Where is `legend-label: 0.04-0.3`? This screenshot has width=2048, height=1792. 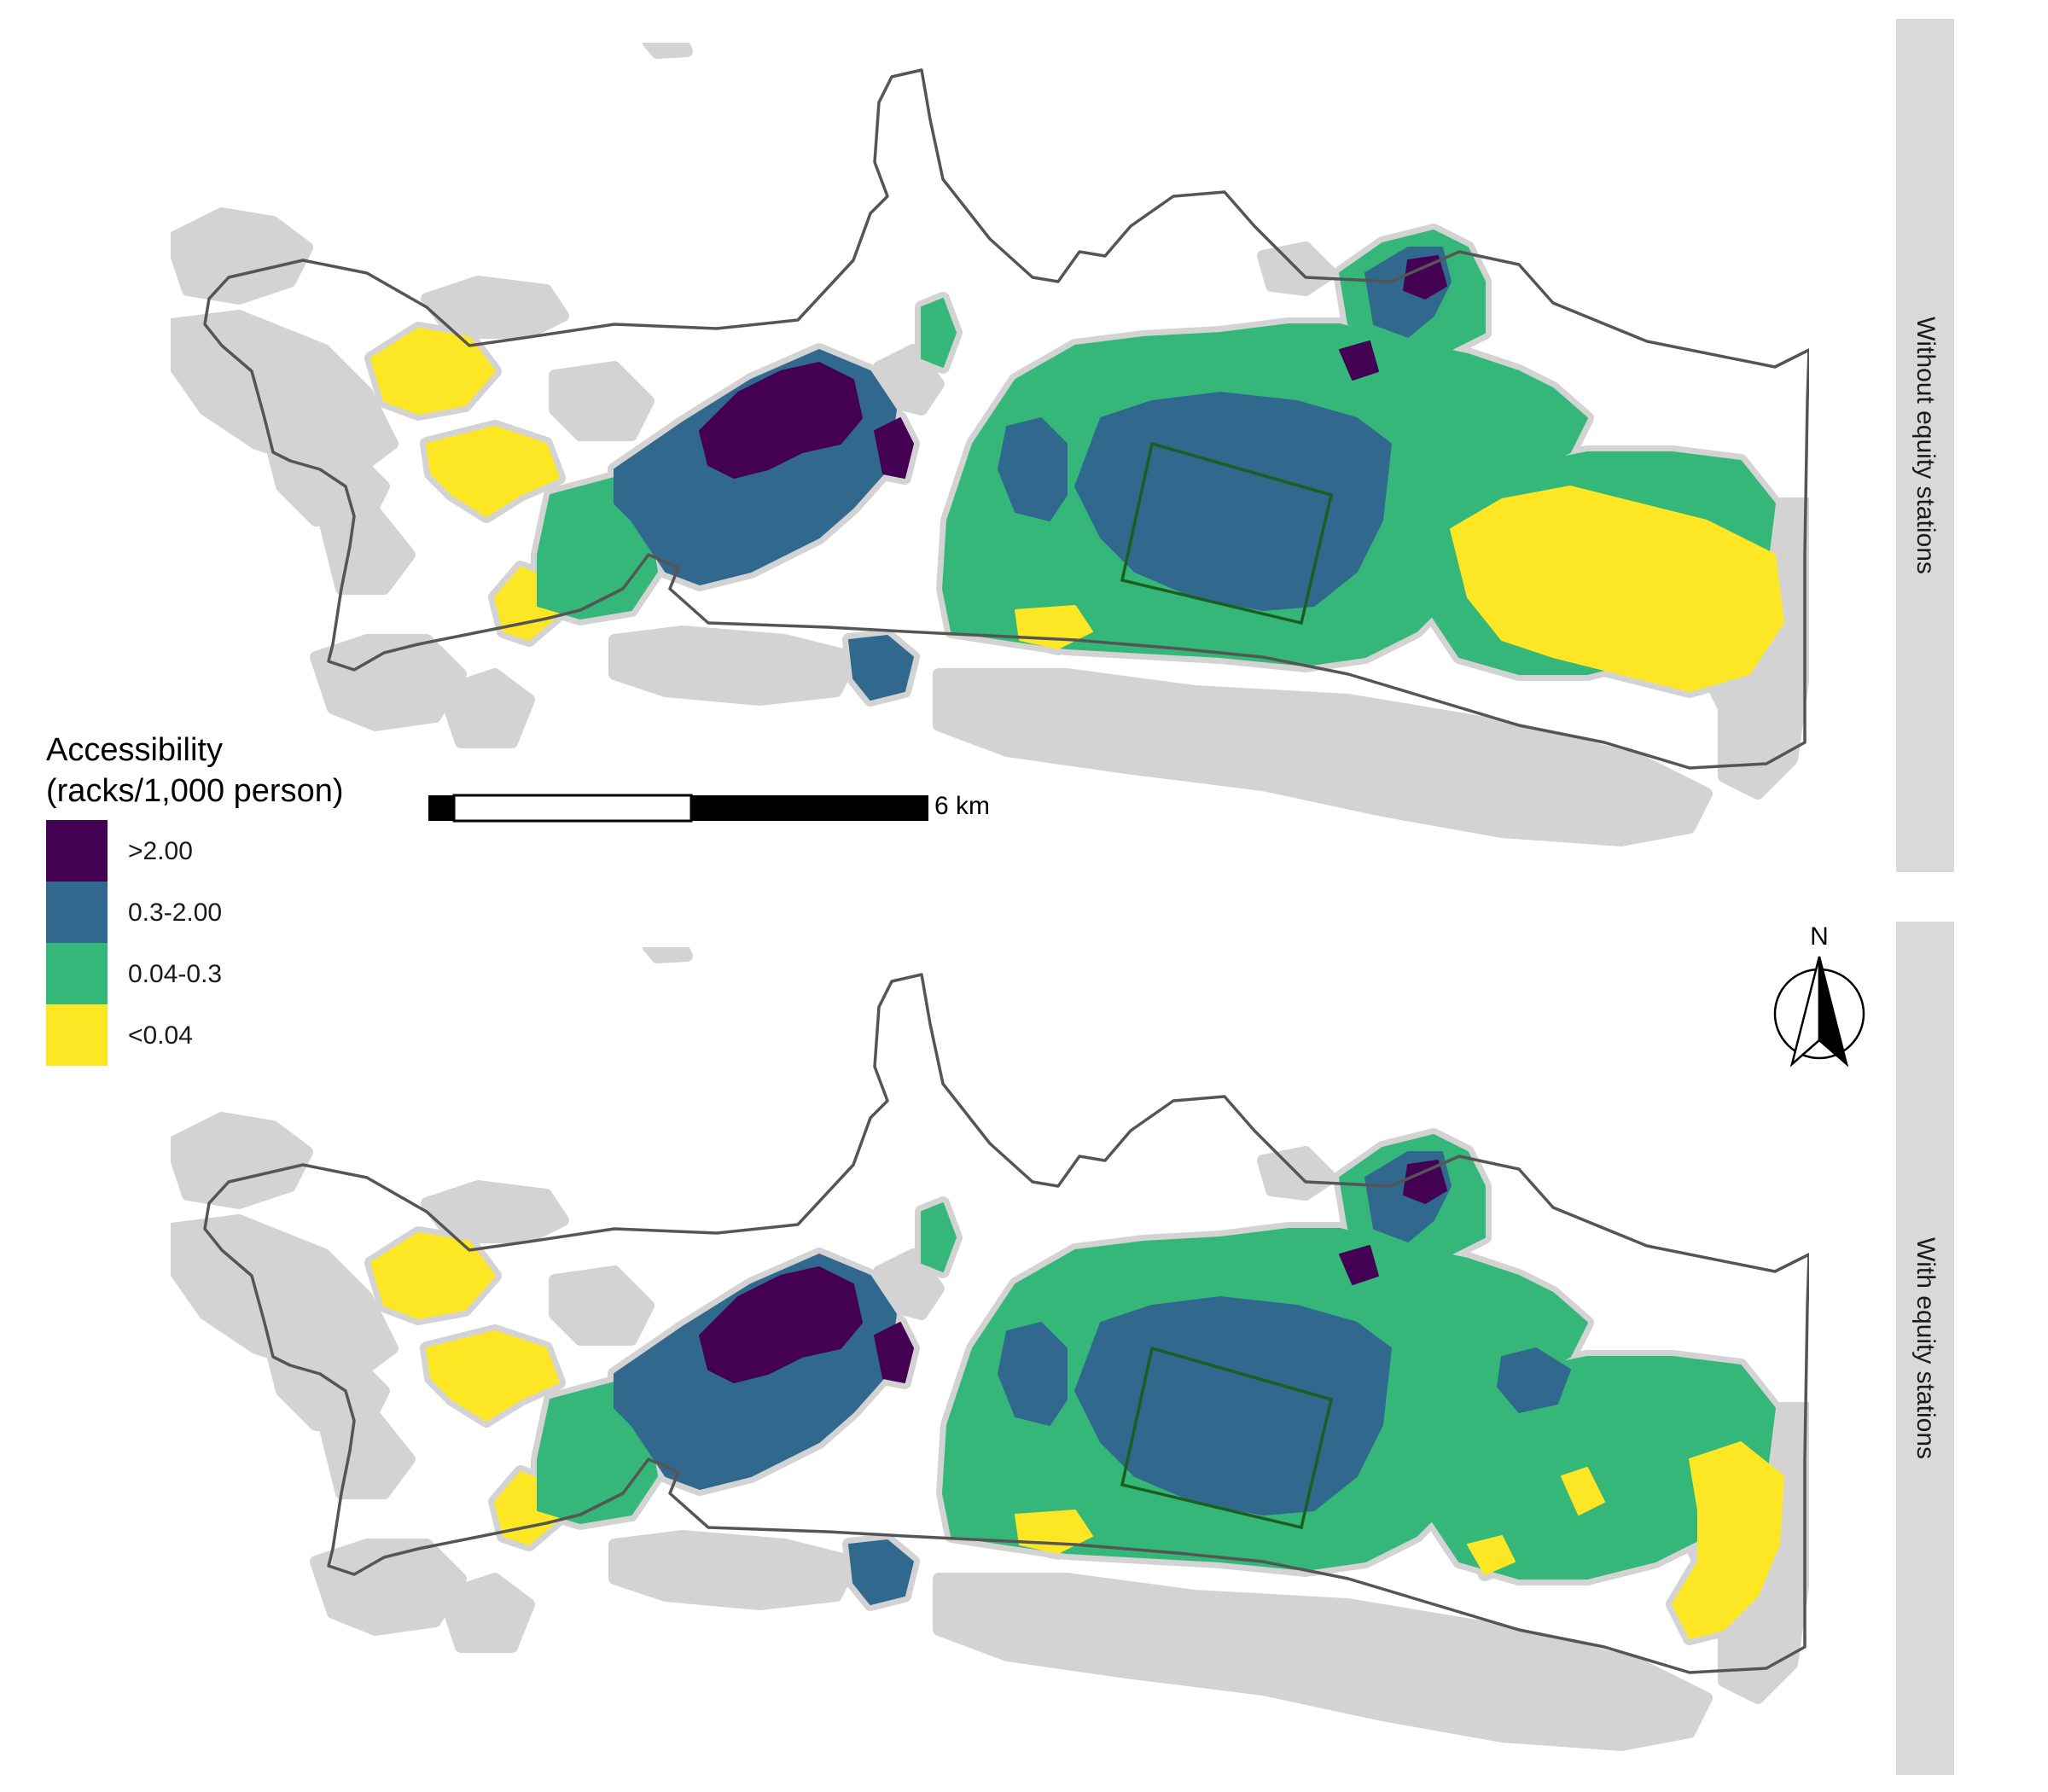
legend-label: 0.04-0.3 is located at coordinates (175, 974).